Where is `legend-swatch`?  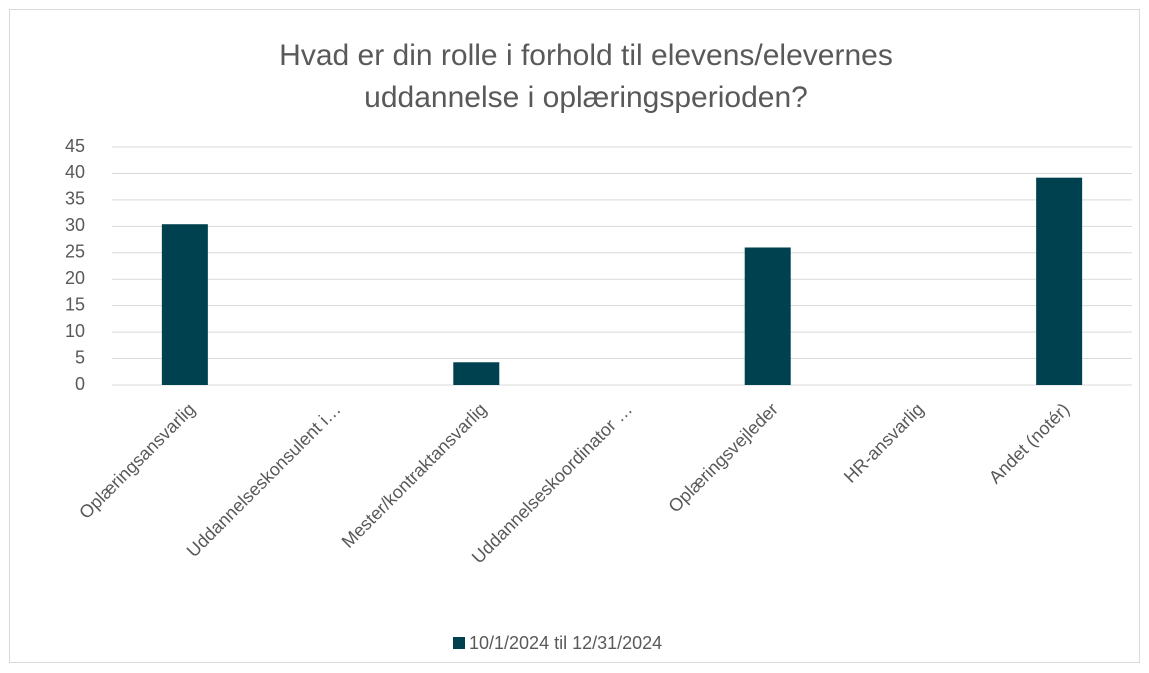
legend-swatch is located at coordinates (459, 643).